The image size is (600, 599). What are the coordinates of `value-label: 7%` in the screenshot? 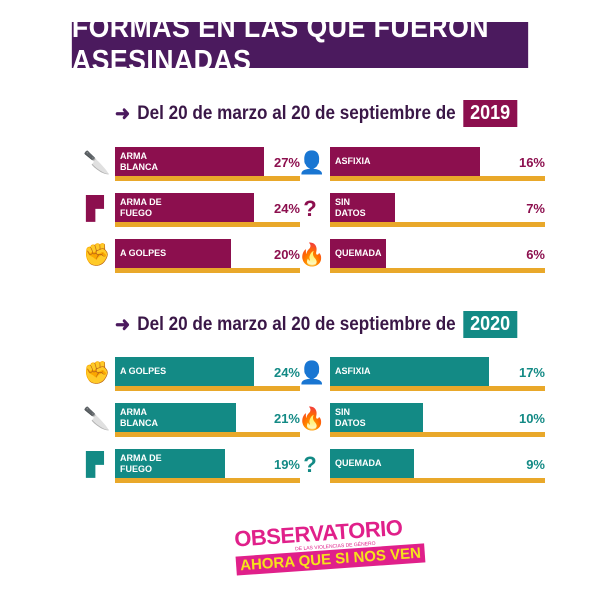 It's located at (535, 208).